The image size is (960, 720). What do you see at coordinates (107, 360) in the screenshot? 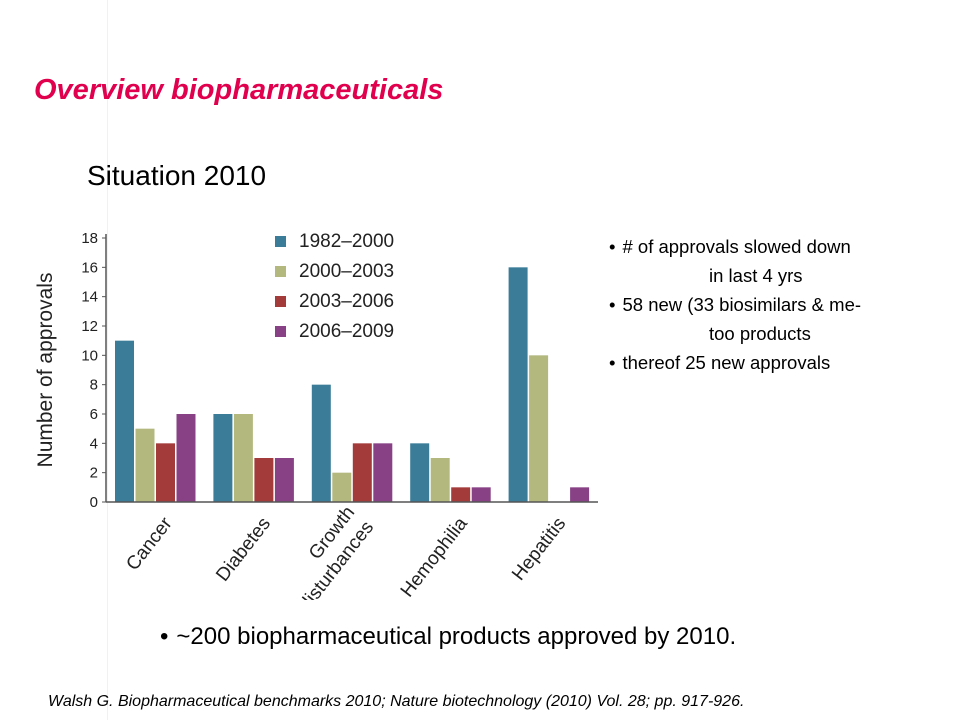
I see `slide-edge-line` at bounding box center [107, 360].